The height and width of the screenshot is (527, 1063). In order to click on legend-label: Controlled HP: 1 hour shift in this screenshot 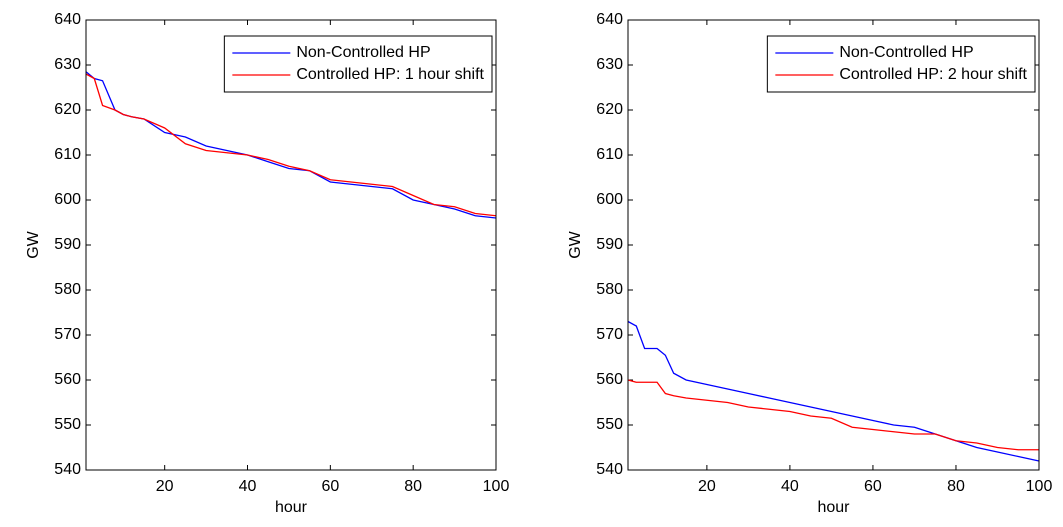, I will do `click(390, 74)`.